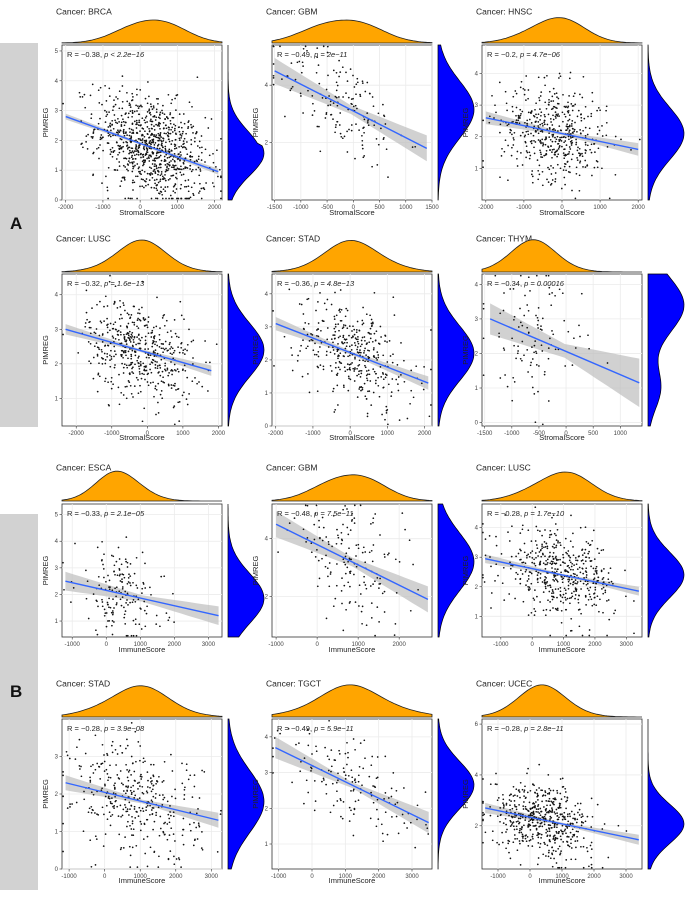  I want to click on annotation-r: R = −0.49,, so click(295, 728).